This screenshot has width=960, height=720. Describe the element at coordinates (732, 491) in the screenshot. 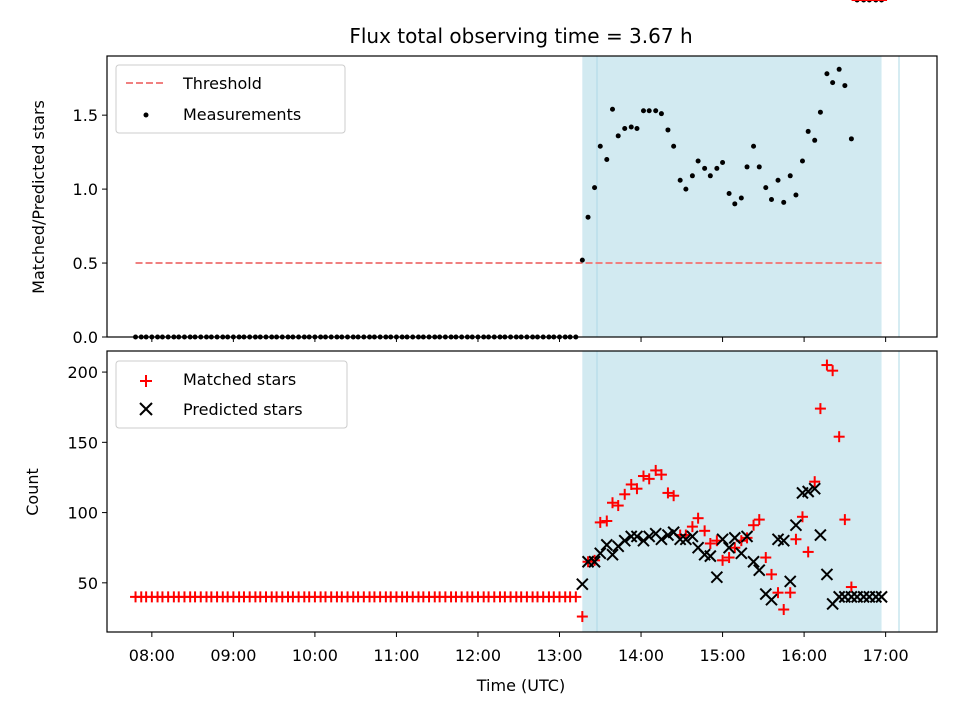

I see `observing-window-shade-lower` at that location.